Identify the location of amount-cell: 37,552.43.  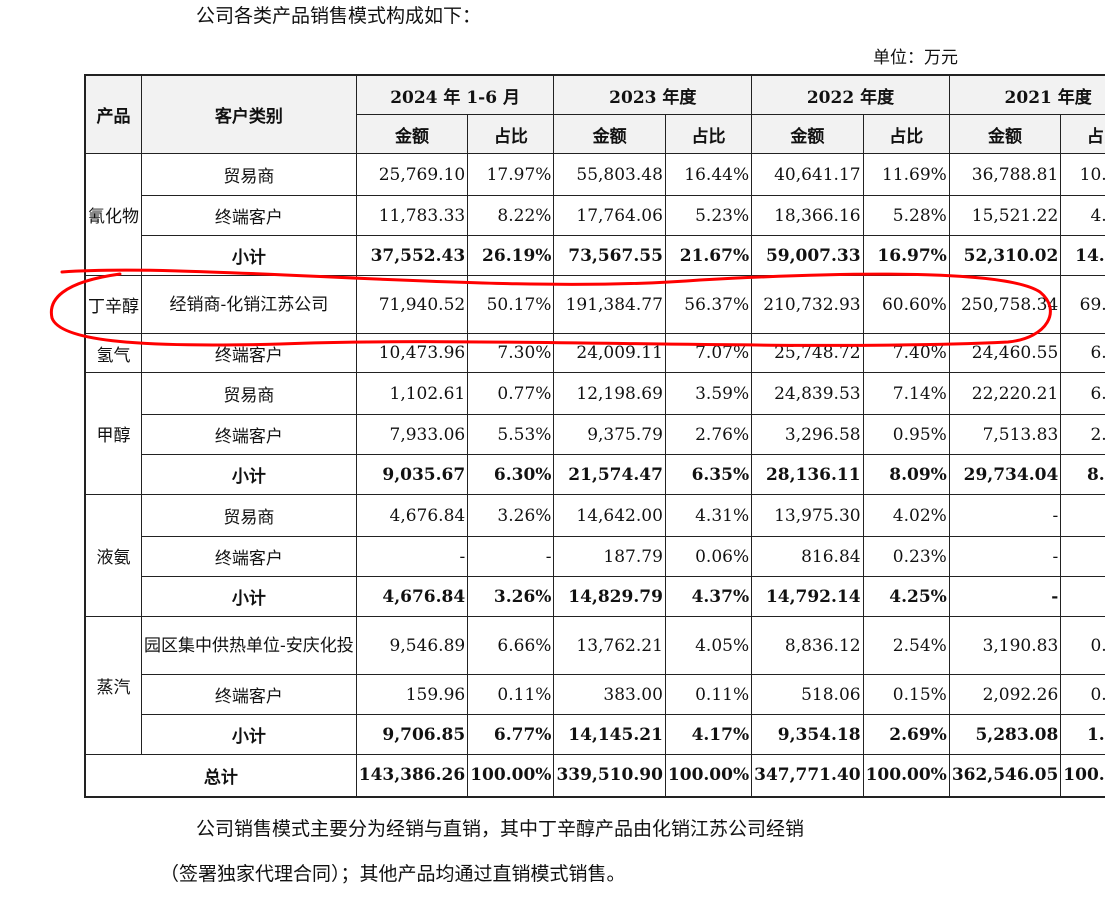
(412, 255).